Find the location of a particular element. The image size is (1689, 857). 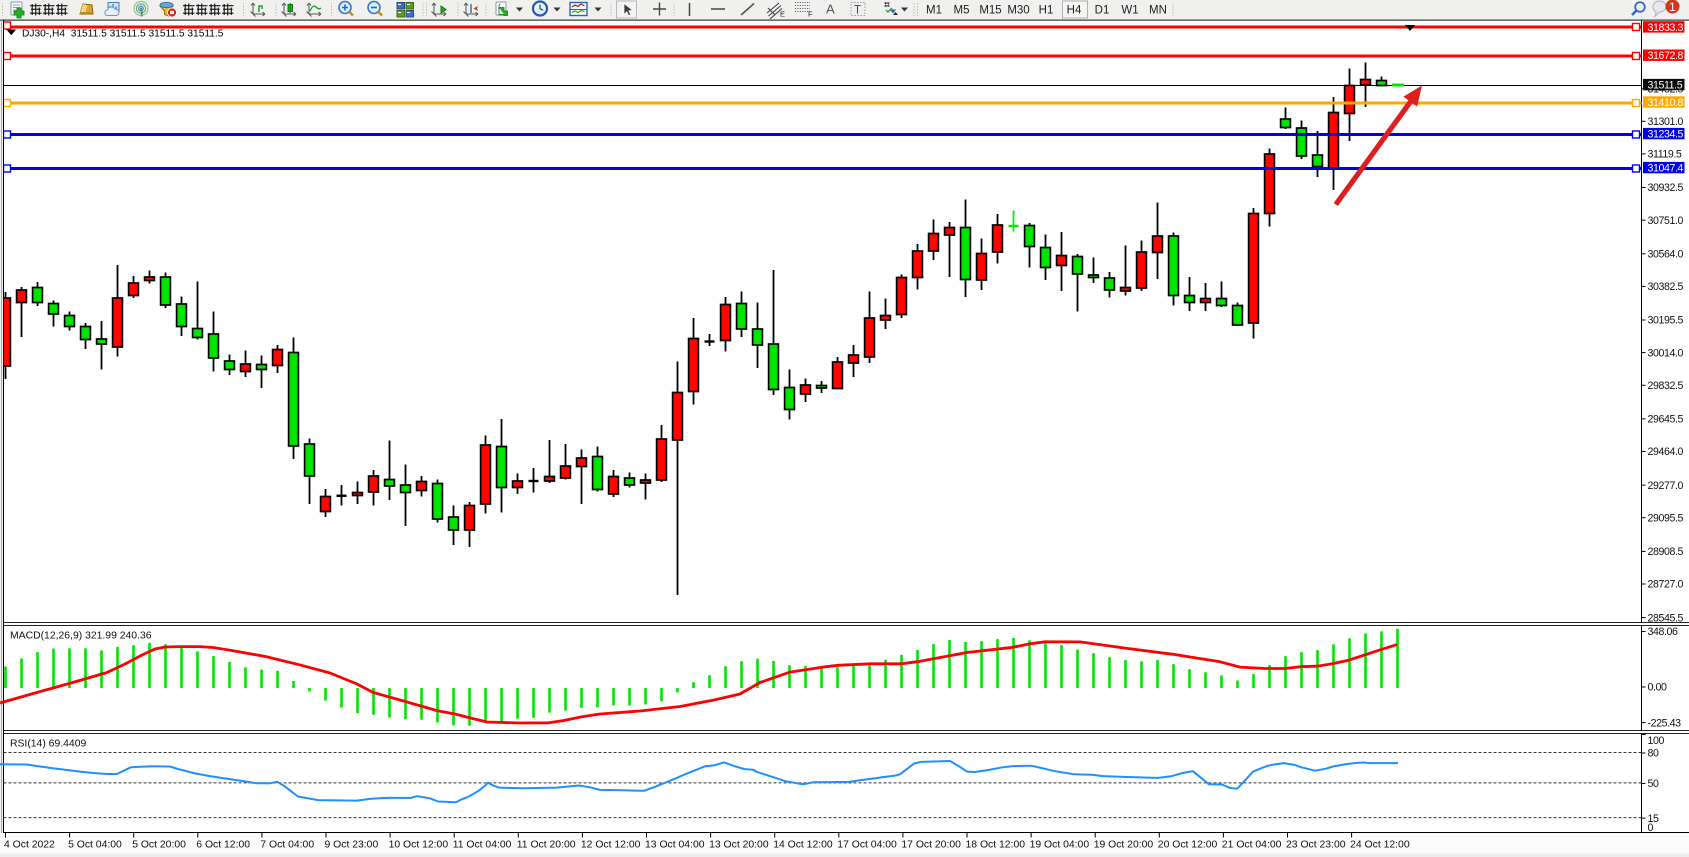

svg-text: 13 Oct 20:00 is located at coordinates (739, 845).